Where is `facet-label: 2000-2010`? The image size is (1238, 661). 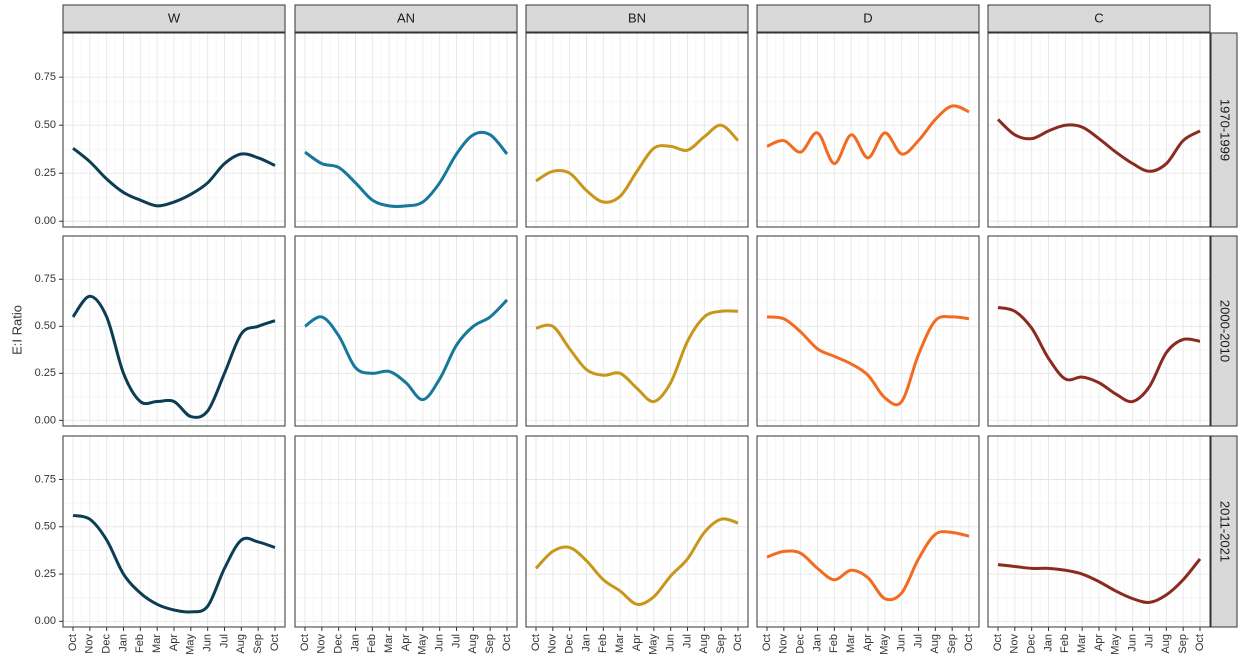
facet-label: 2000-2010 is located at coordinates (1225, 331).